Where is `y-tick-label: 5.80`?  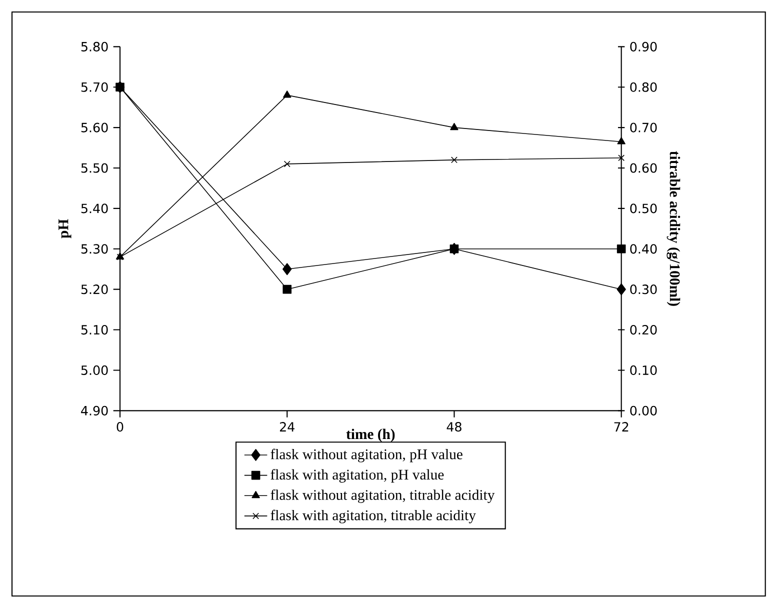
y-tick-label: 5.80 is located at coordinates (94, 47).